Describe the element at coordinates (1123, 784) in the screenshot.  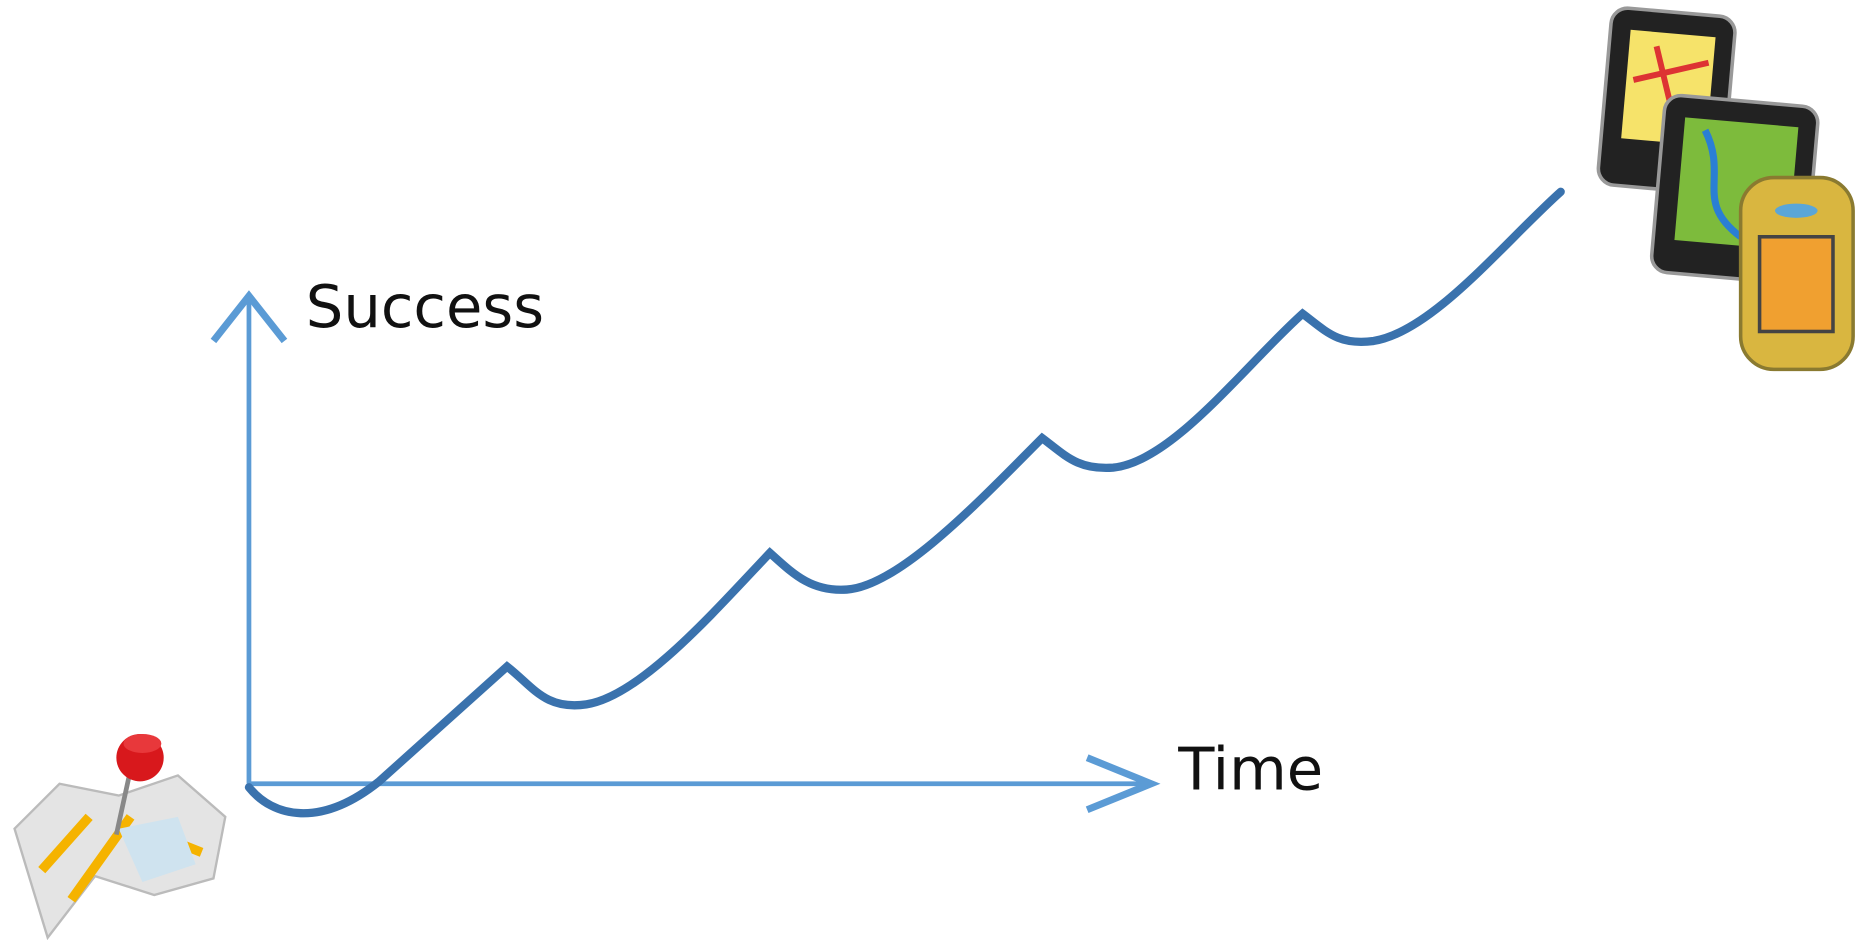
I see `x-arrow` at that location.